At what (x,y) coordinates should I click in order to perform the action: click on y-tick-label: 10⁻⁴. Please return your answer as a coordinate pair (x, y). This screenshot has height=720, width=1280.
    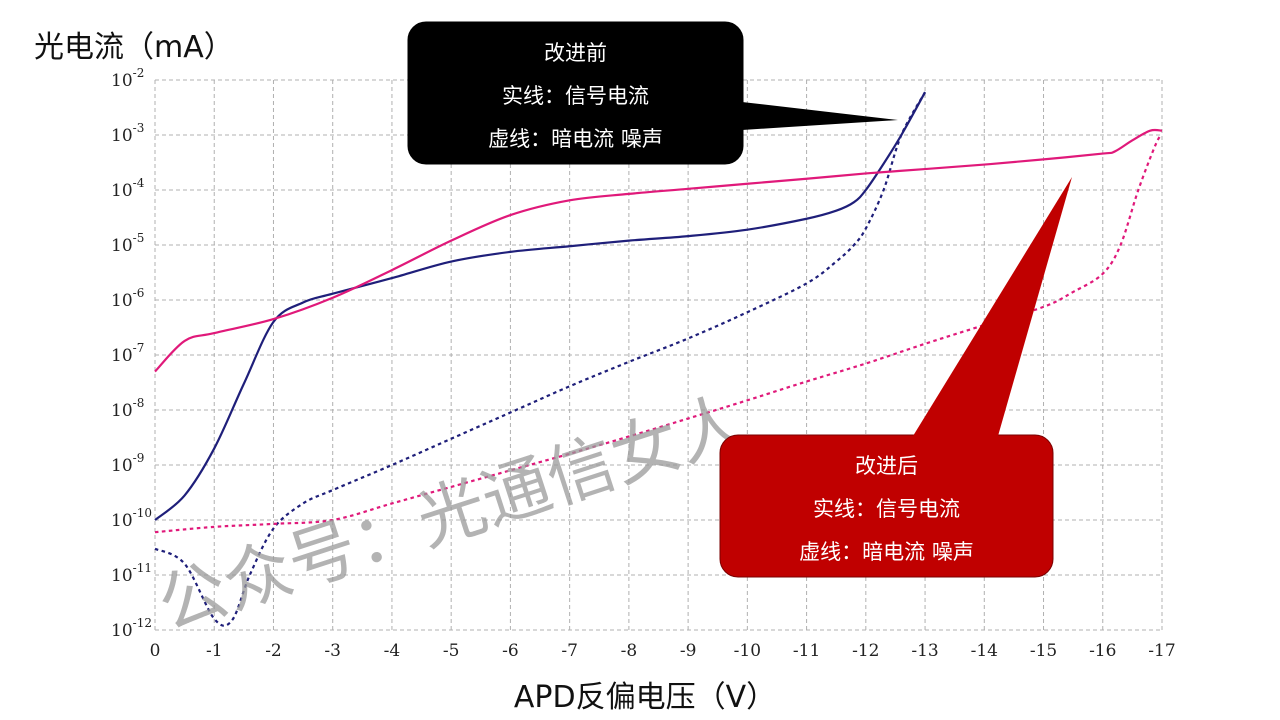
    Looking at the image, I should click on (128, 188).